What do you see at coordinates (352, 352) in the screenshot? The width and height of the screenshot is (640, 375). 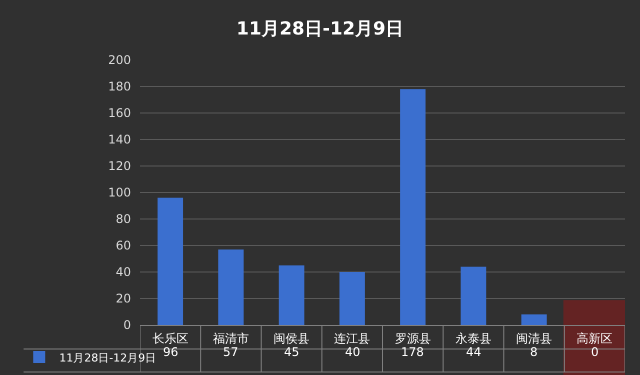 I see `data-label: 40` at bounding box center [352, 352].